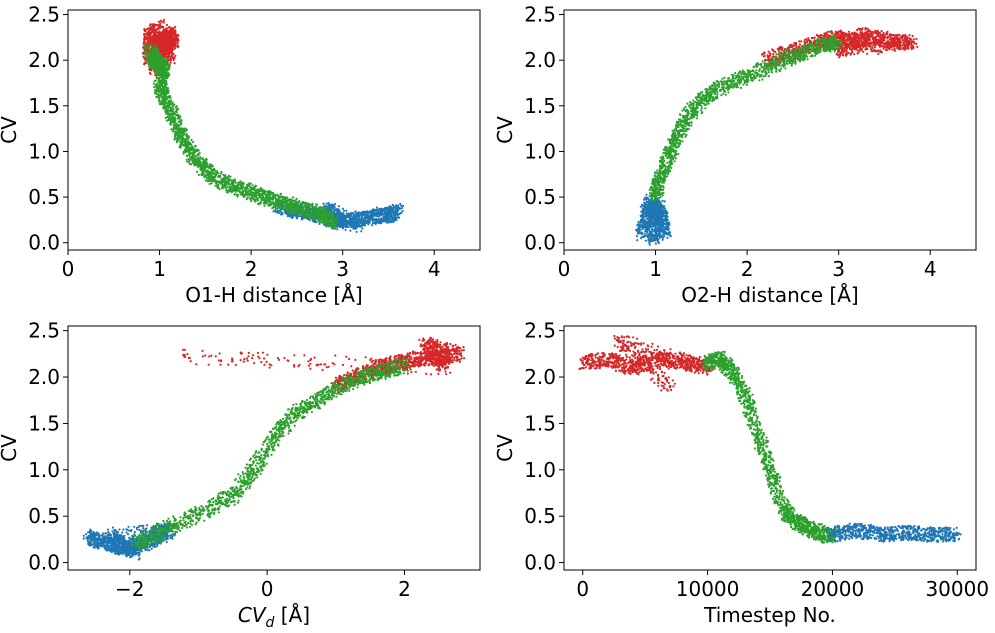 The width and height of the screenshot is (995, 633). Describe the element at coordinates (68, 269) in the screenshot. I see `x-tick-label: 0` at that location.